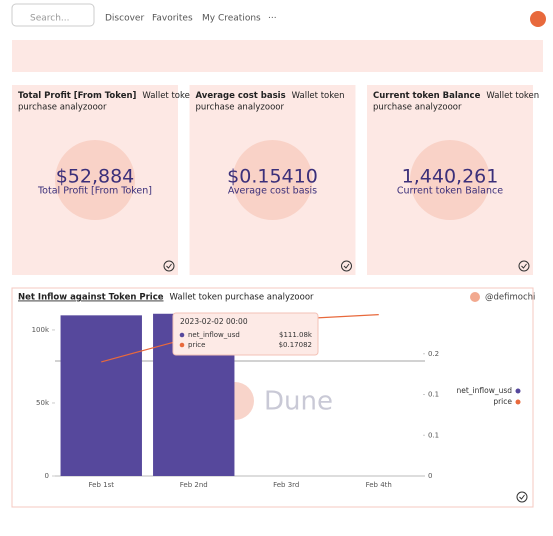 The width and height of the screenshot is (553, 536). I want to click on card-title: Current token Balance Wallet token, so click(456, 96).